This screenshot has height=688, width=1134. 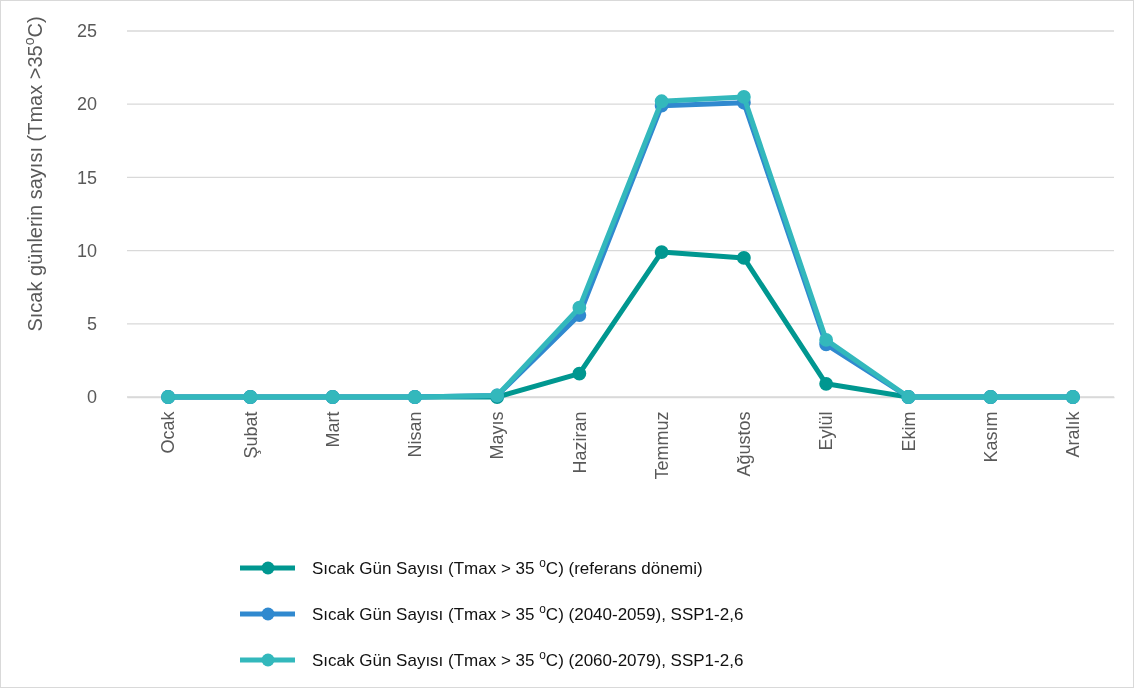 What do you see at coordinates (250, 435) in the screenshot?
I see `x-tick-label: Şubat` at bounding box center [250, 435].